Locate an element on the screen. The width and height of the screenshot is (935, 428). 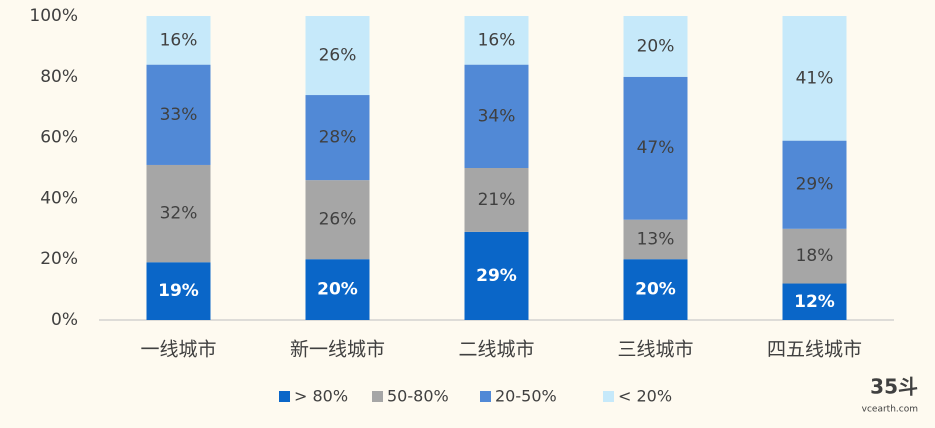
legend-label: > 80% is located at coordinates (321, 396).